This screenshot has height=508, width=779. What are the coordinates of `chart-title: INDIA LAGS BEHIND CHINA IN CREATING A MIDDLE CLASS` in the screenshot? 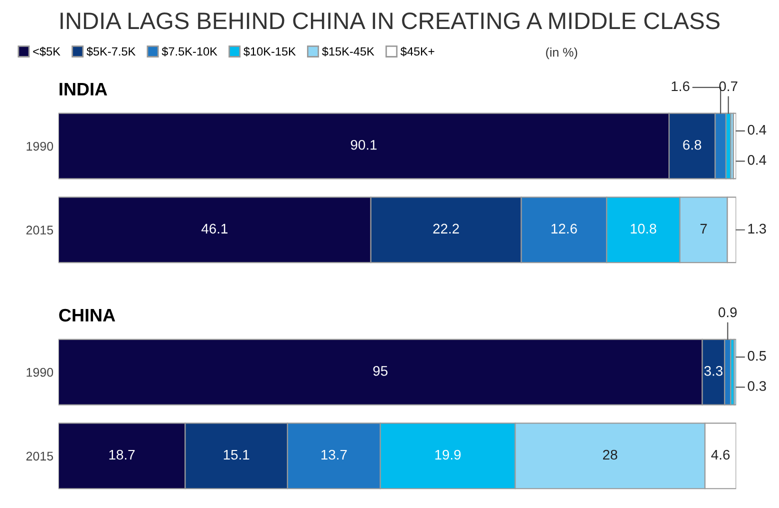 It's located at (390, 21).